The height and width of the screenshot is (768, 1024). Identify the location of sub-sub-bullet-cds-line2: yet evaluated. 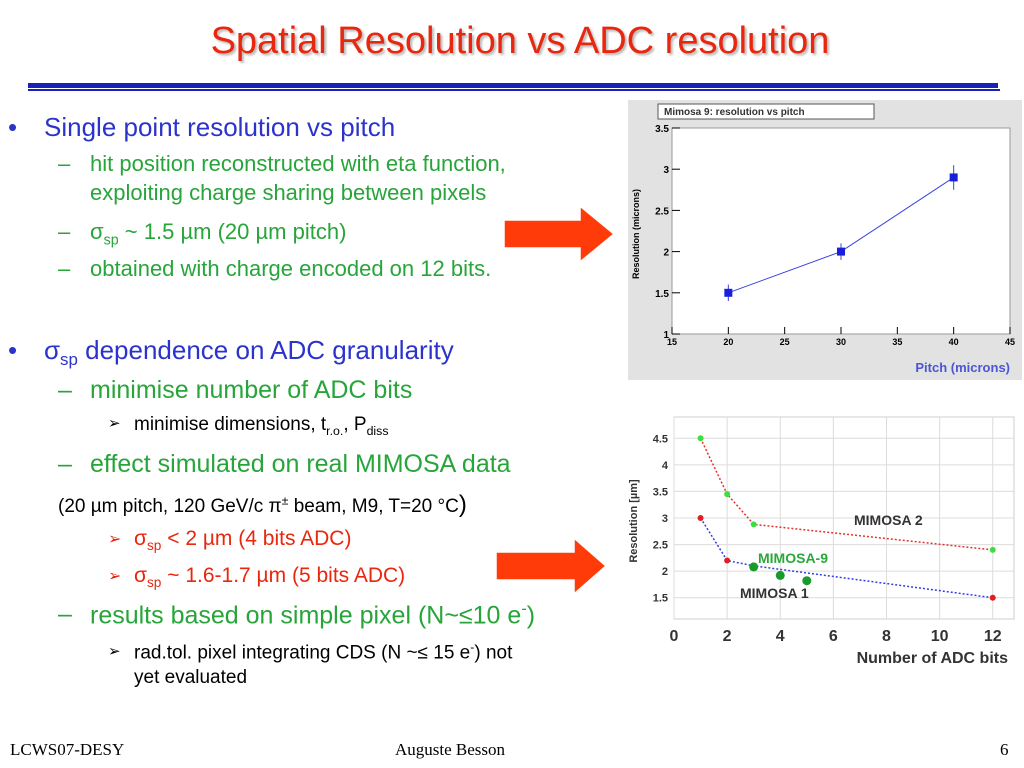
(191, 677).